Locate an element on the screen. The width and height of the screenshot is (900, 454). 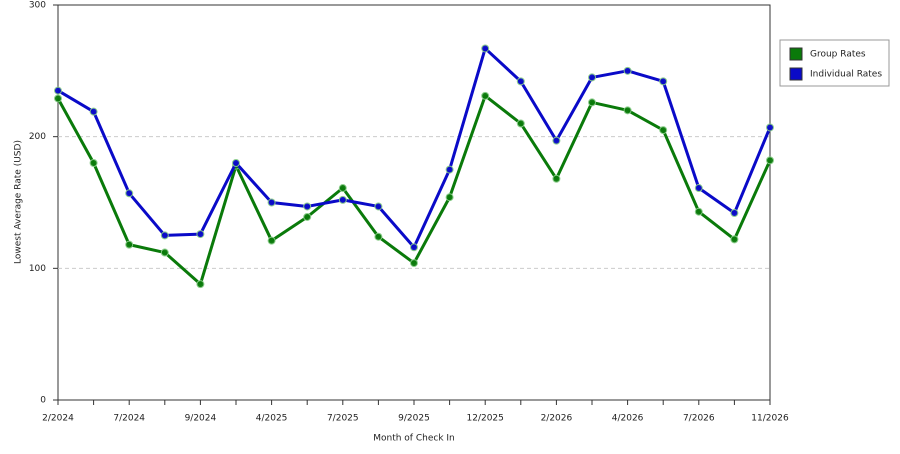
y-axis-title: Lowest Average Rate (USD) is located at coordinates (19, 202).